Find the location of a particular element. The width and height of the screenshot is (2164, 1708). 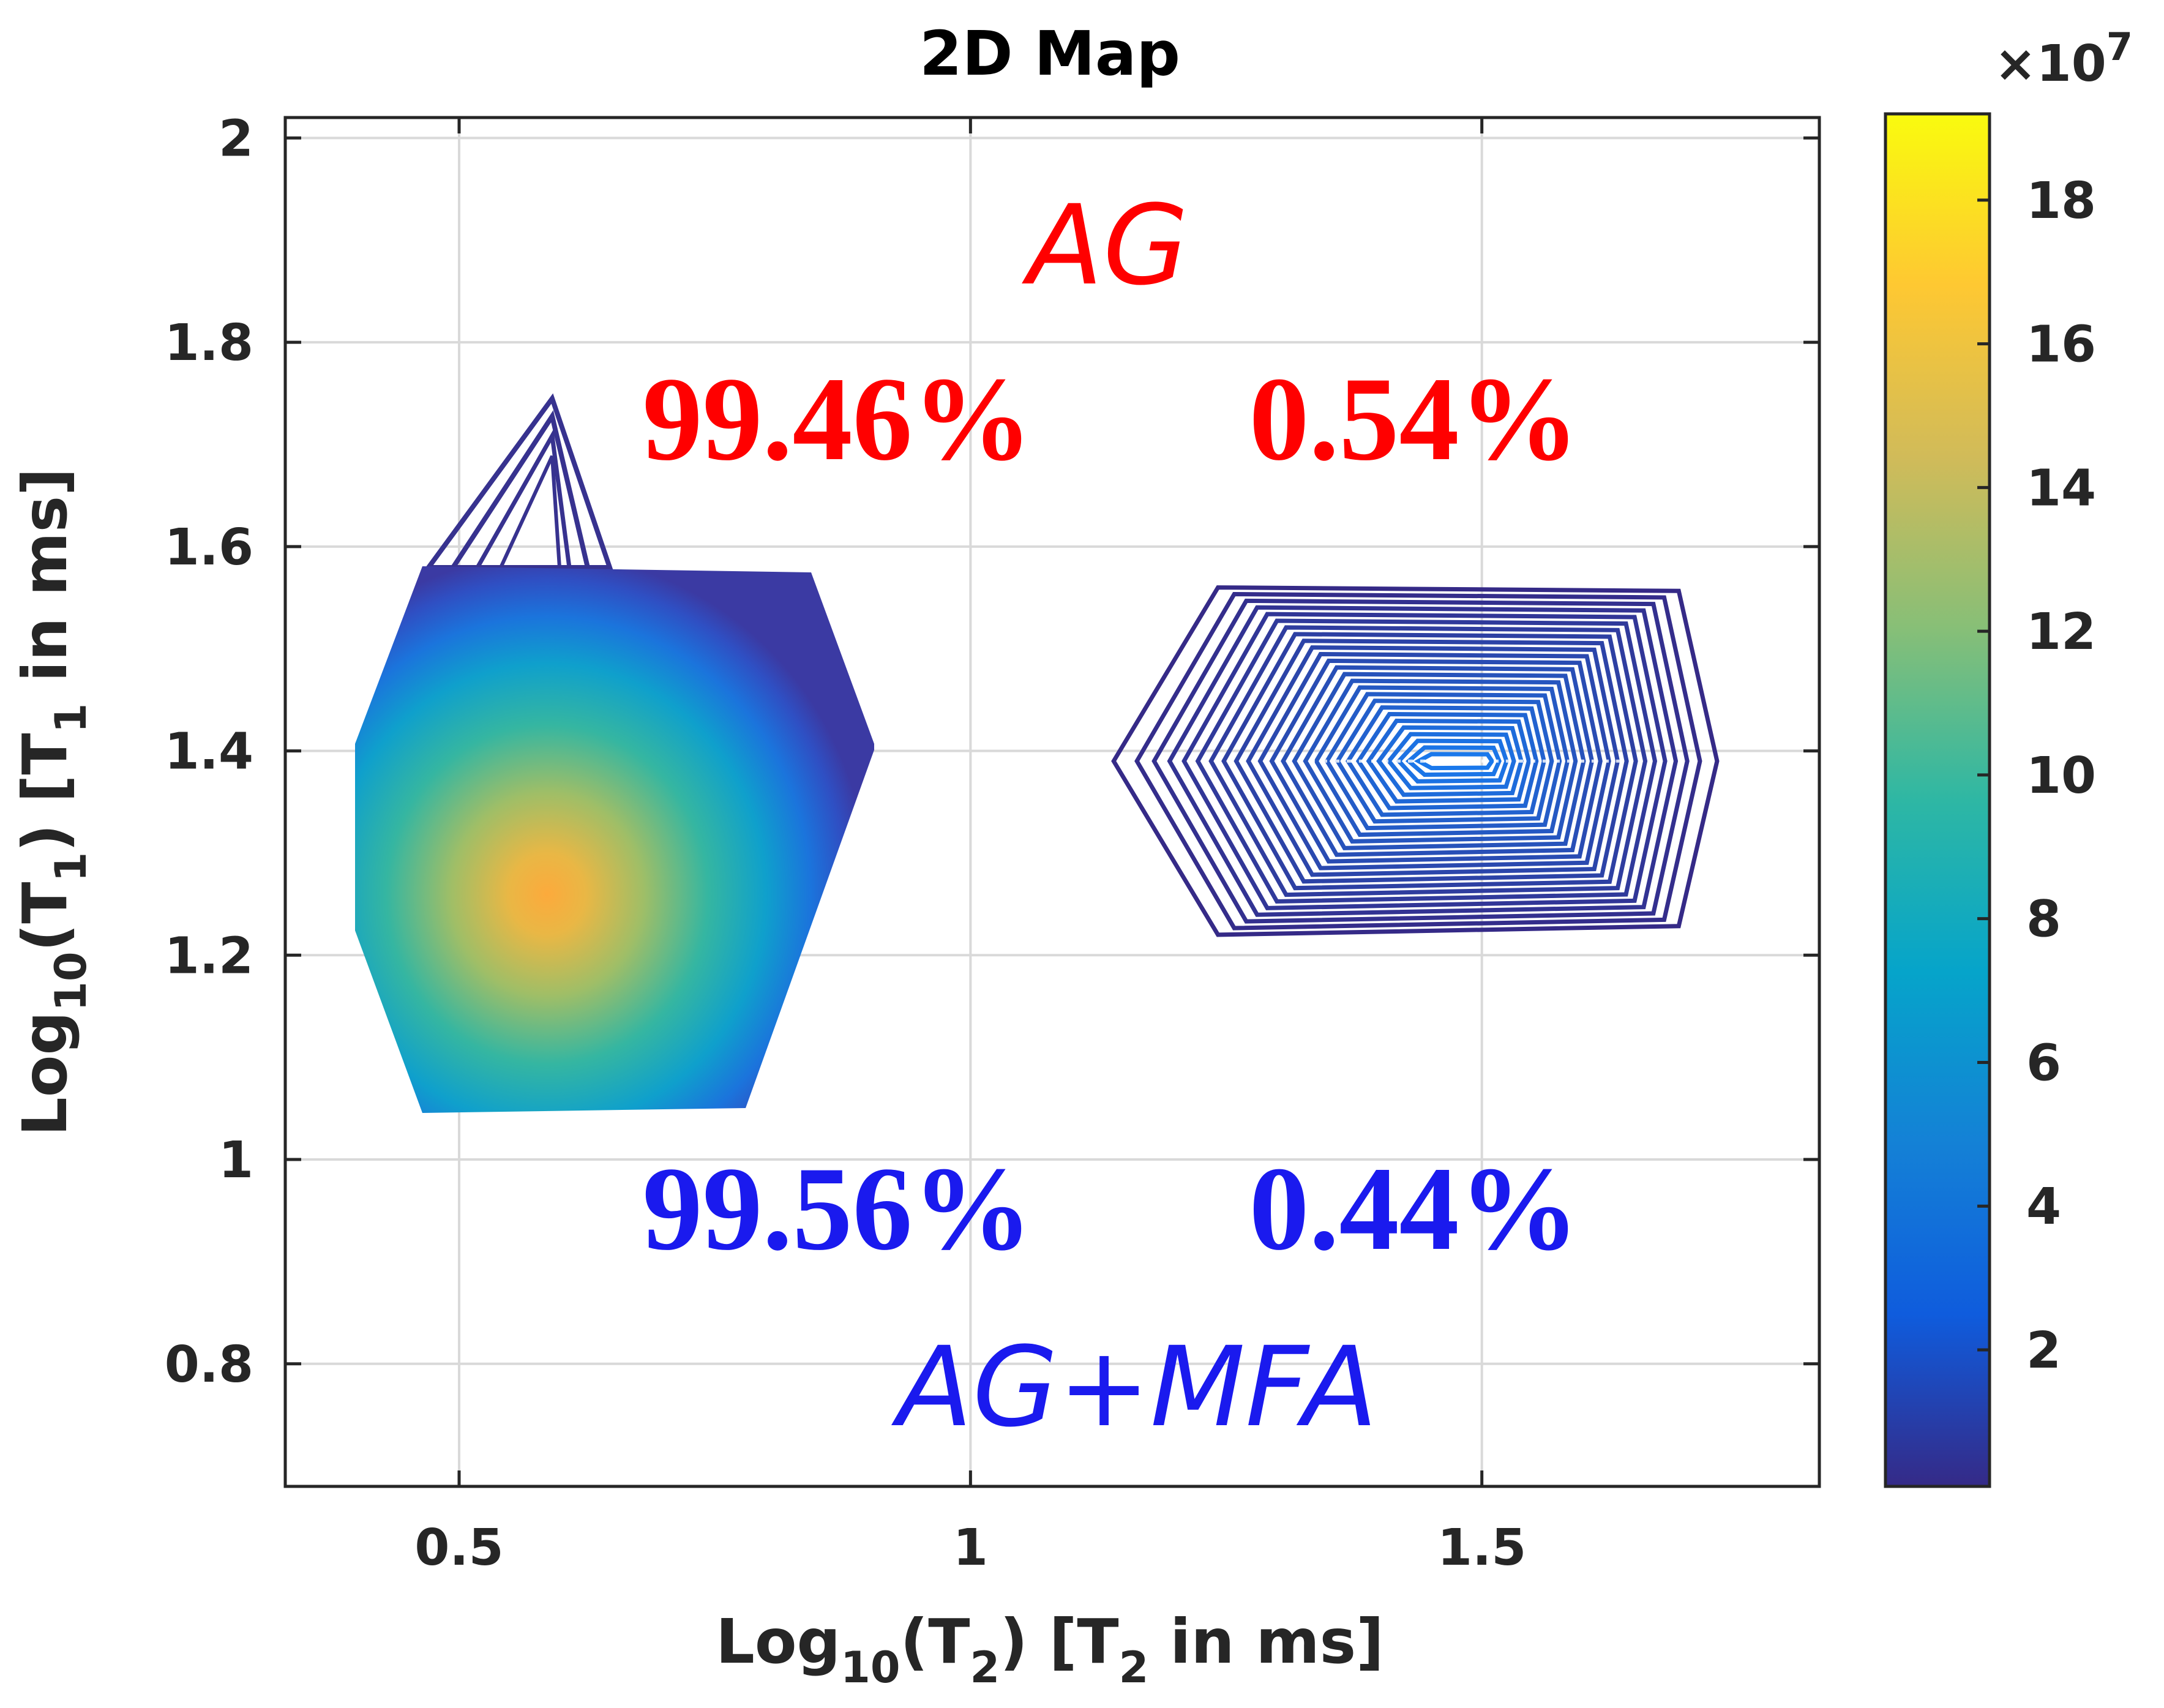

colorbar-tick-label: 4 is located at coordinates (2044, 1207).